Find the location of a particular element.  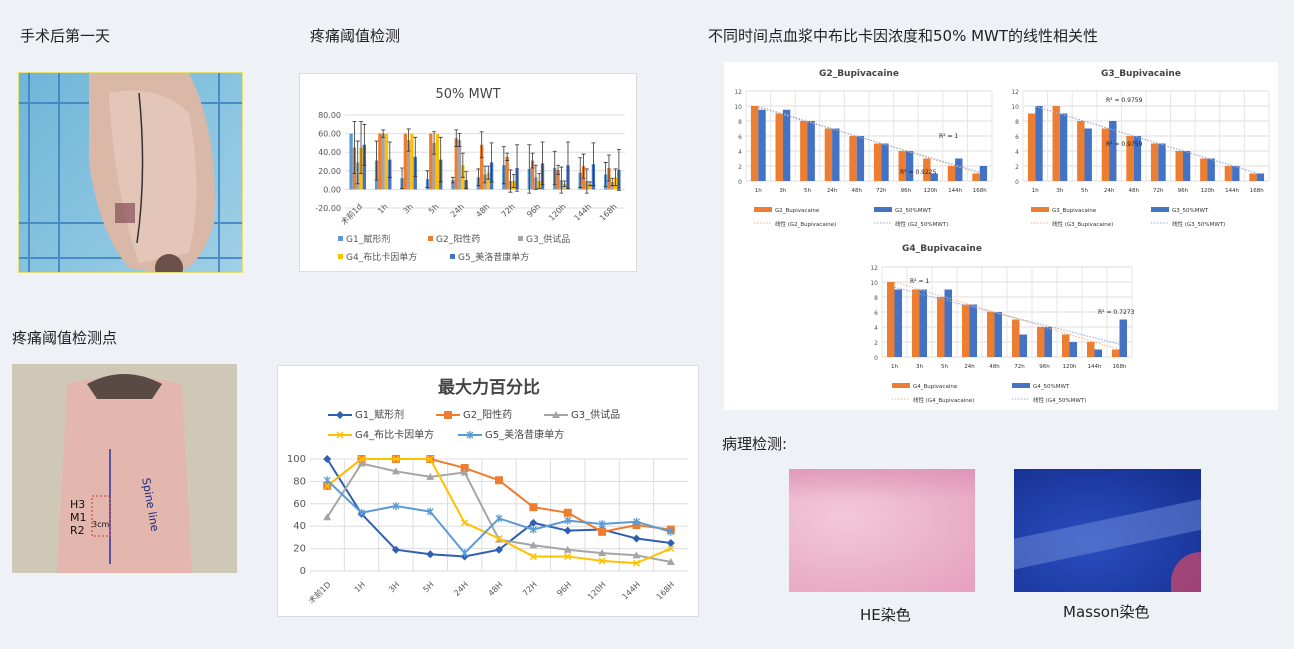

legend-label: G1_赋形剂 is located at coordinates (368, 239).